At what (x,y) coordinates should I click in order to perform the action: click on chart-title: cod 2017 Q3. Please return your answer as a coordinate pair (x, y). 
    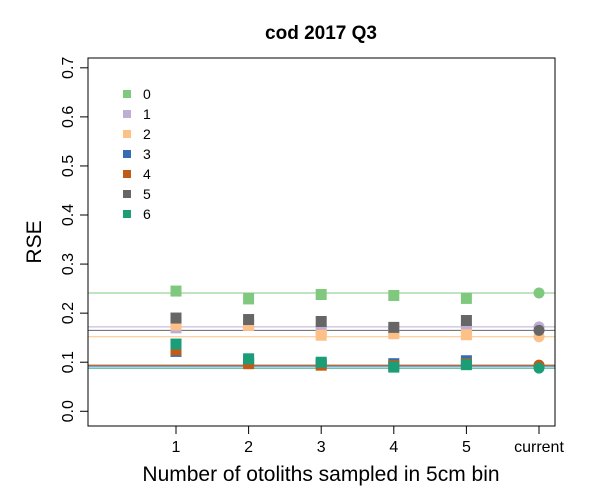
    Looking at the image, I should click on (321, 33).